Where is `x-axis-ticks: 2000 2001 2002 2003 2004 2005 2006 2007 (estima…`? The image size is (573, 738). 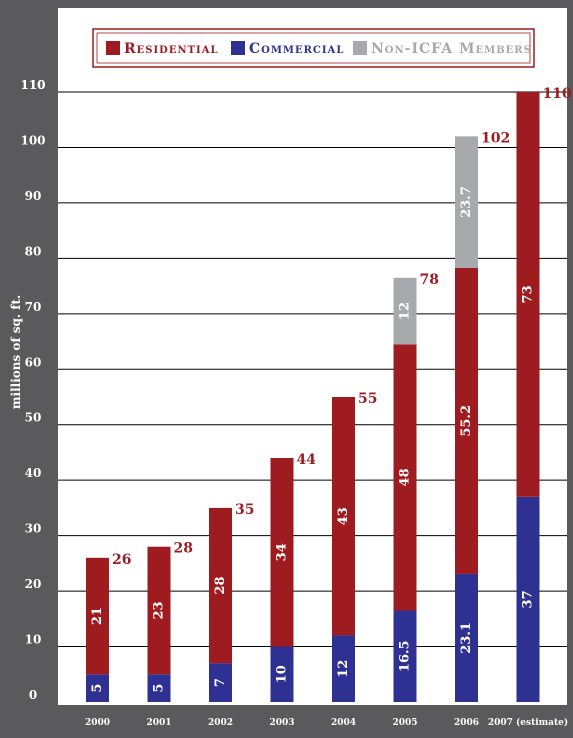
x-axis-ticks: 2000 2001 2002 2003 2004 2005 2006 2007 (estima… is located at coordinates (326, 722).